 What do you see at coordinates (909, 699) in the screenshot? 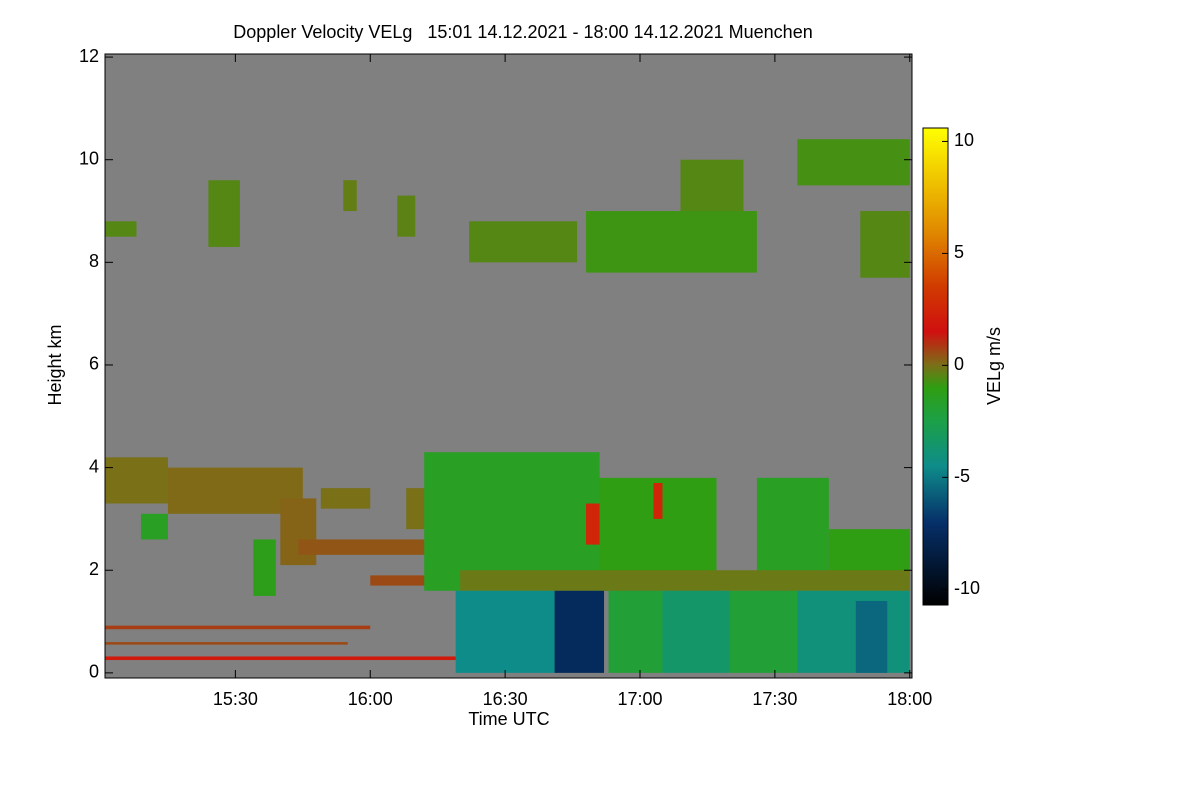
I see `x-tick-label: 18:00` at bounding box center [909, 699].